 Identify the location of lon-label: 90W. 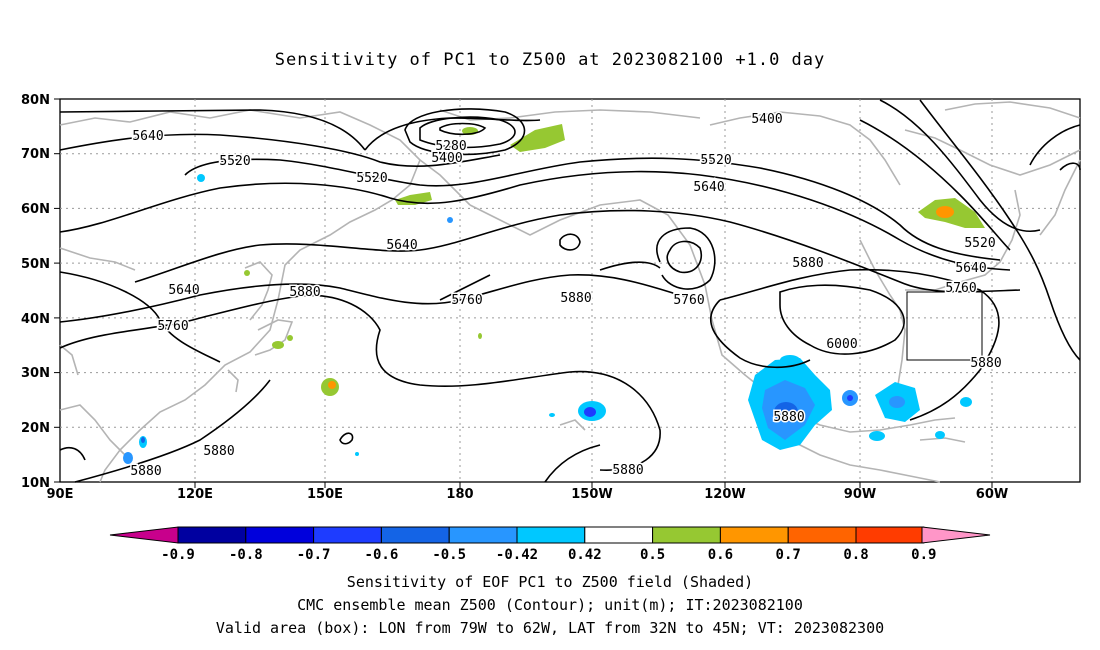
(860, 494).